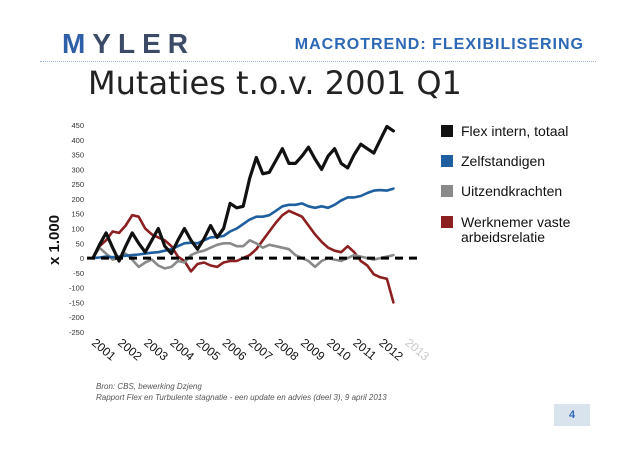 This screenshot has width=638, height=451. I want to click on y-tick-label: 450, so click(77, 125).